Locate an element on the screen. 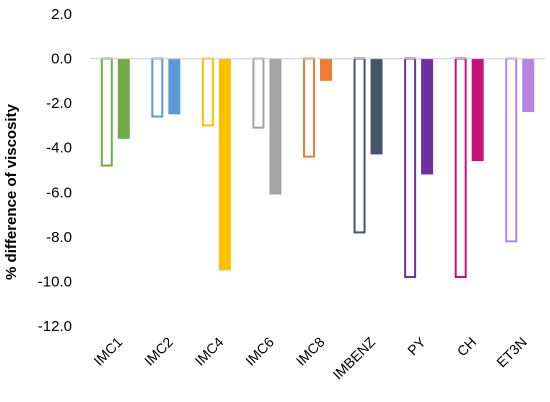 The width and height of the screenshot is (550, 402). bar-imc2-filled is located at coordinates (174, 86).